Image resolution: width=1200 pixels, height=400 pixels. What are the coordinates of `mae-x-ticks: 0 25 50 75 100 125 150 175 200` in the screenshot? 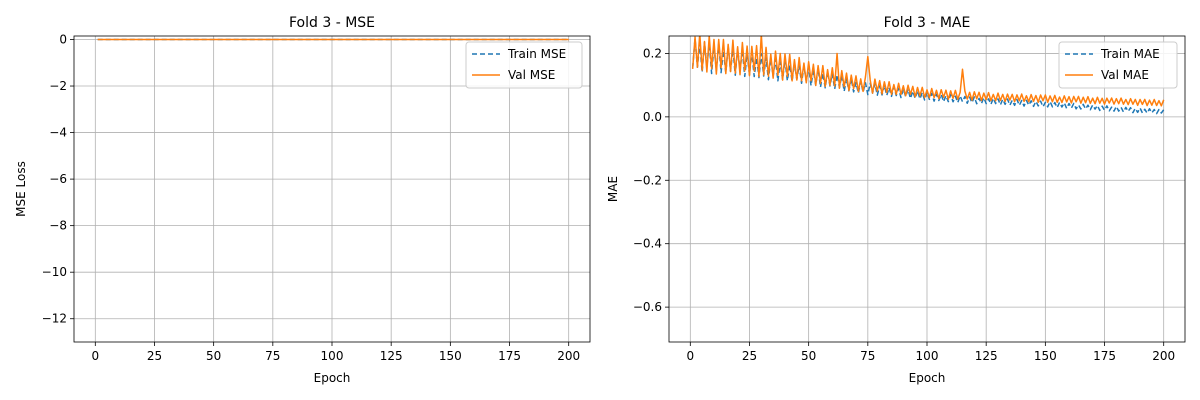 It's located at (930, 352).